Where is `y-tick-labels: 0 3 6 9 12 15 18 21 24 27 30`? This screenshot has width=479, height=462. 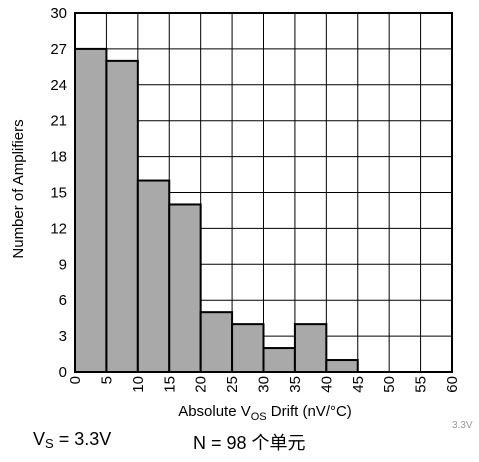 y-tick-labels: 0 3 6 9 12 15 18 21 24 27 30 is located at coordinates (58, 193).